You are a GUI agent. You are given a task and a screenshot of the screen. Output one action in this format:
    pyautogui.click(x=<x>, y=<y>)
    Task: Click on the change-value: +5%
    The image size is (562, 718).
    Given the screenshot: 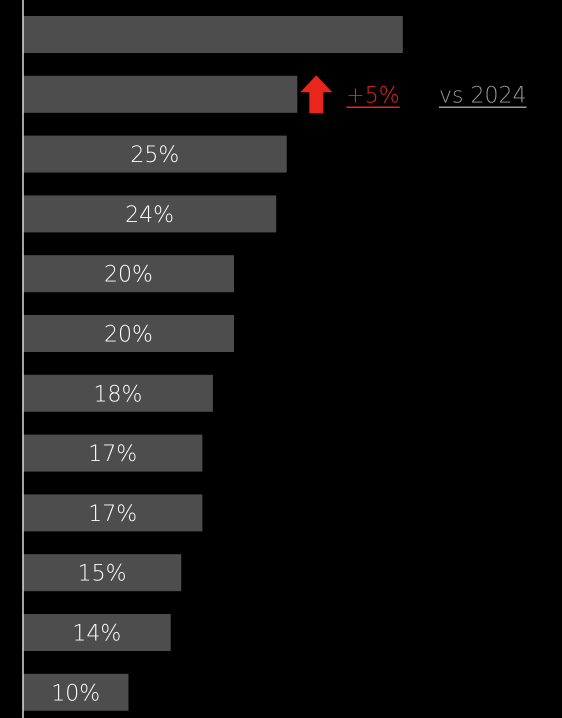 What is the action you would take?
    pyautogui.click(x=372, y=95)
    